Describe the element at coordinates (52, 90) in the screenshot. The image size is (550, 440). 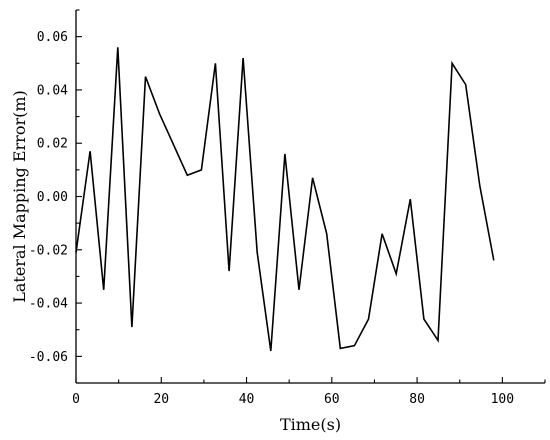
I see `y-tick-label: 0.04` at that location.